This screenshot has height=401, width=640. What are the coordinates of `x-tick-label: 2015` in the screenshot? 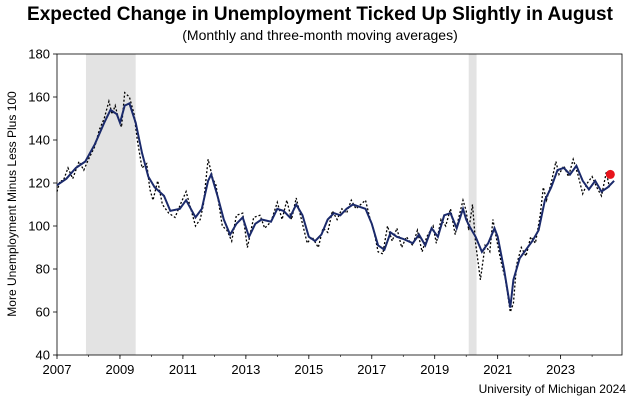 It's located at (308, 369).